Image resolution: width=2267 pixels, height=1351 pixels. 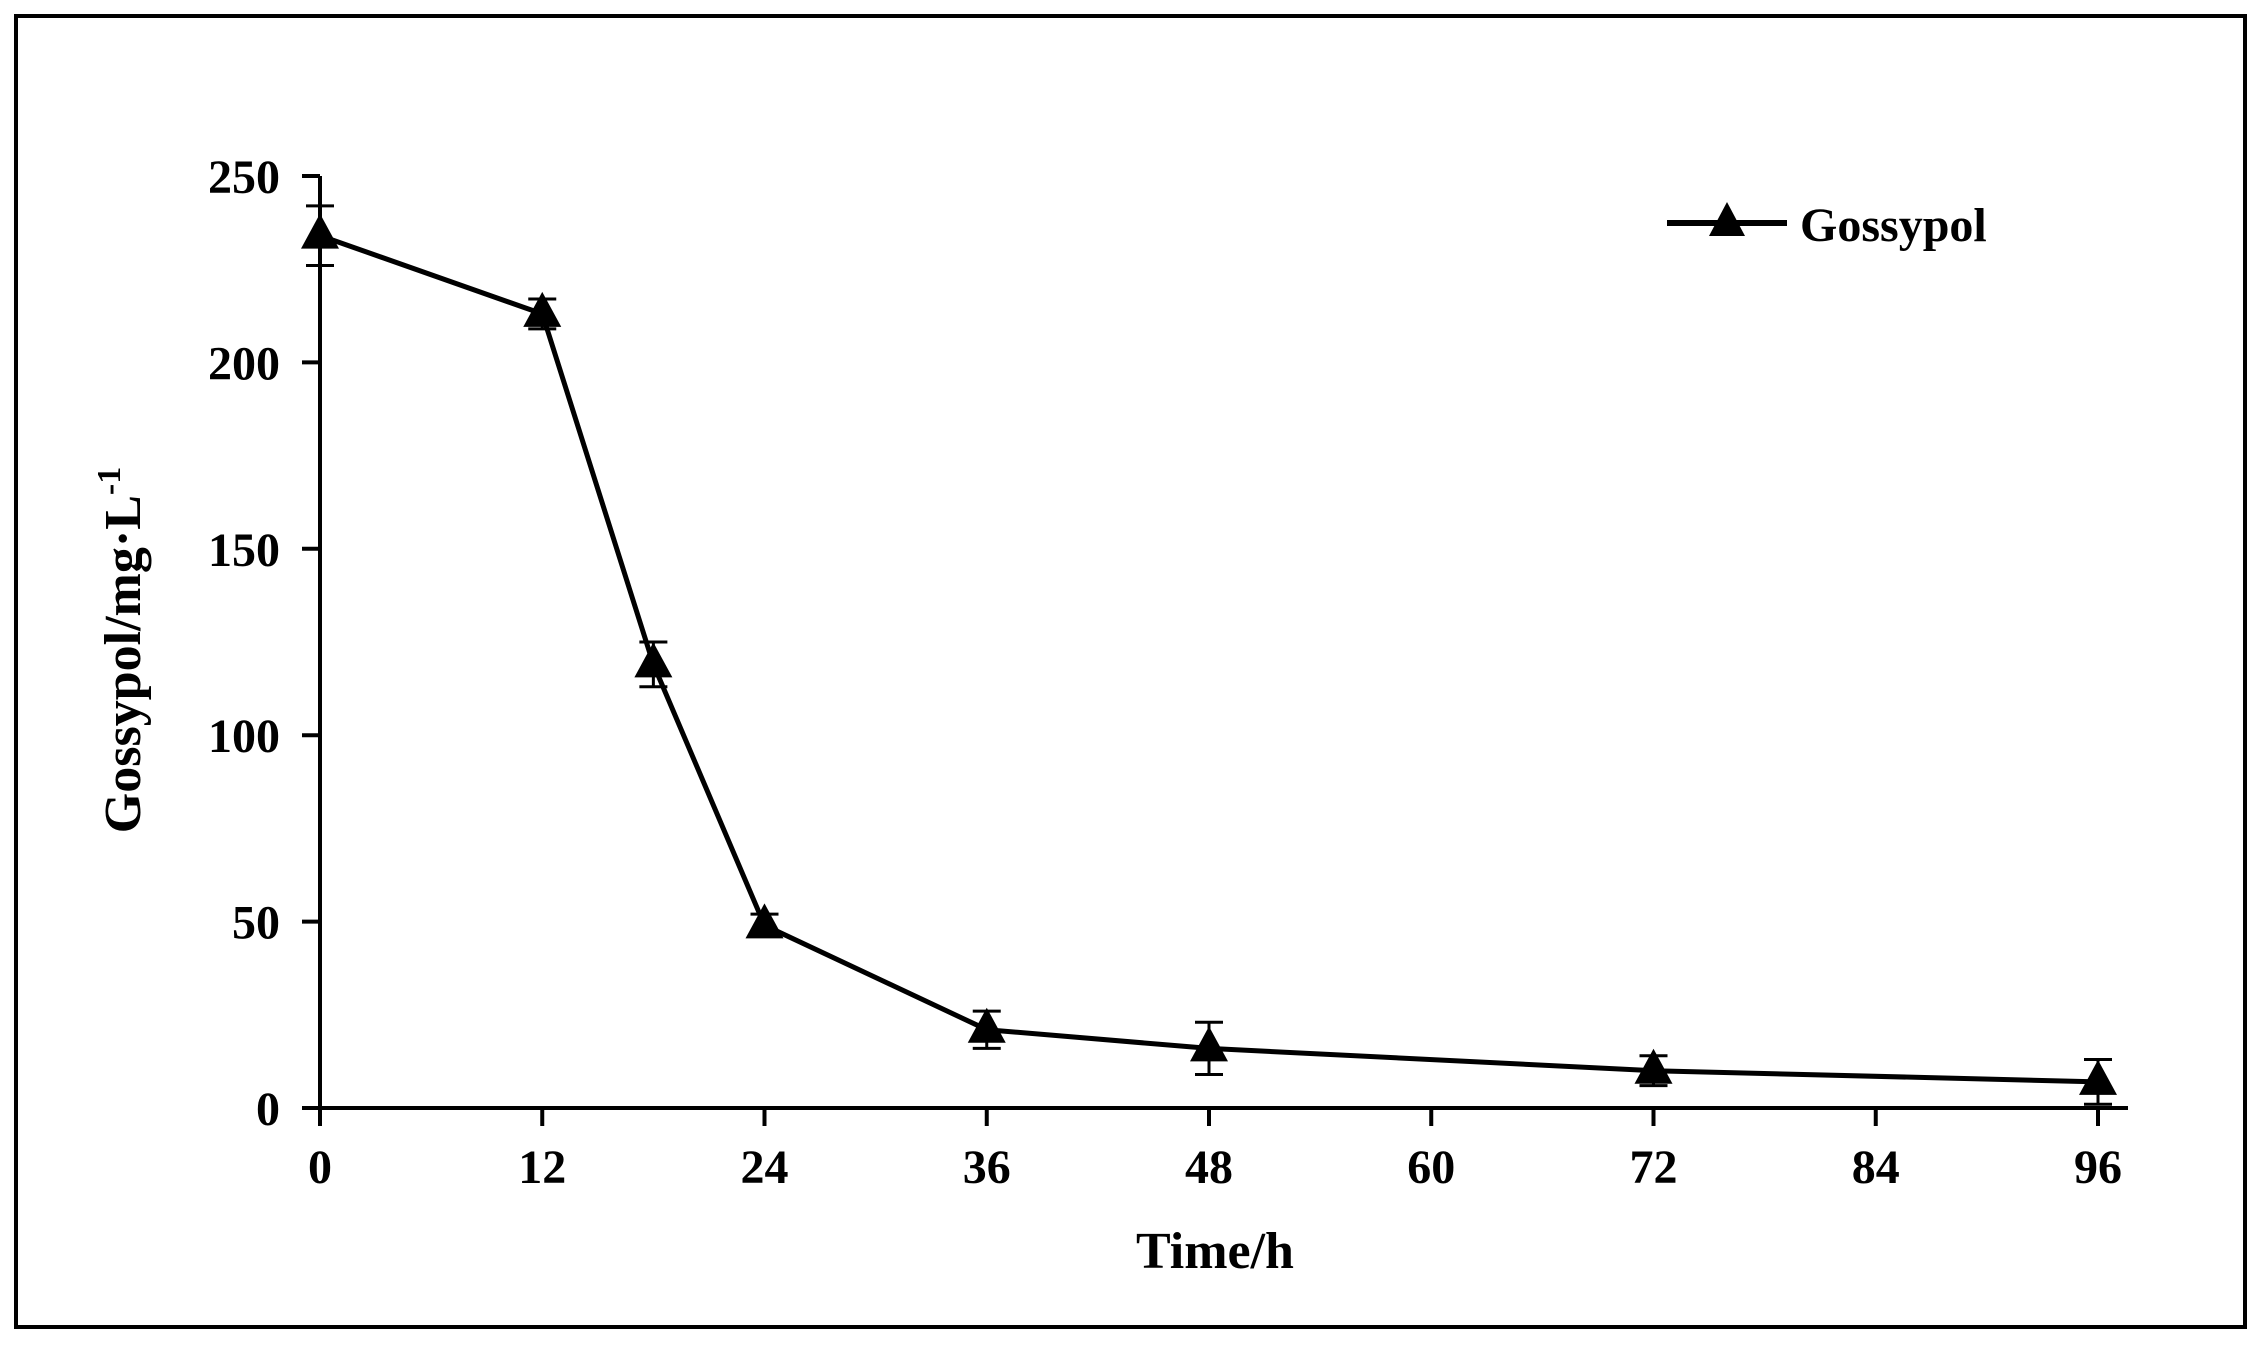 What do you see at coordinates (256, 923) in the screenshot?
I see `y-tick-label: 50` at bounding box center [256, 923].